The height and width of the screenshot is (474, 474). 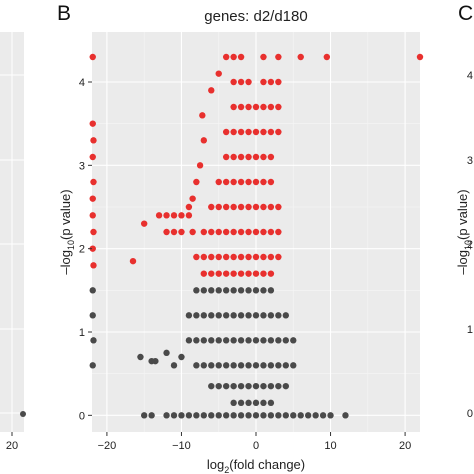 I want to click on y-axis-title-pre: –log, so click(x=65, y=262).